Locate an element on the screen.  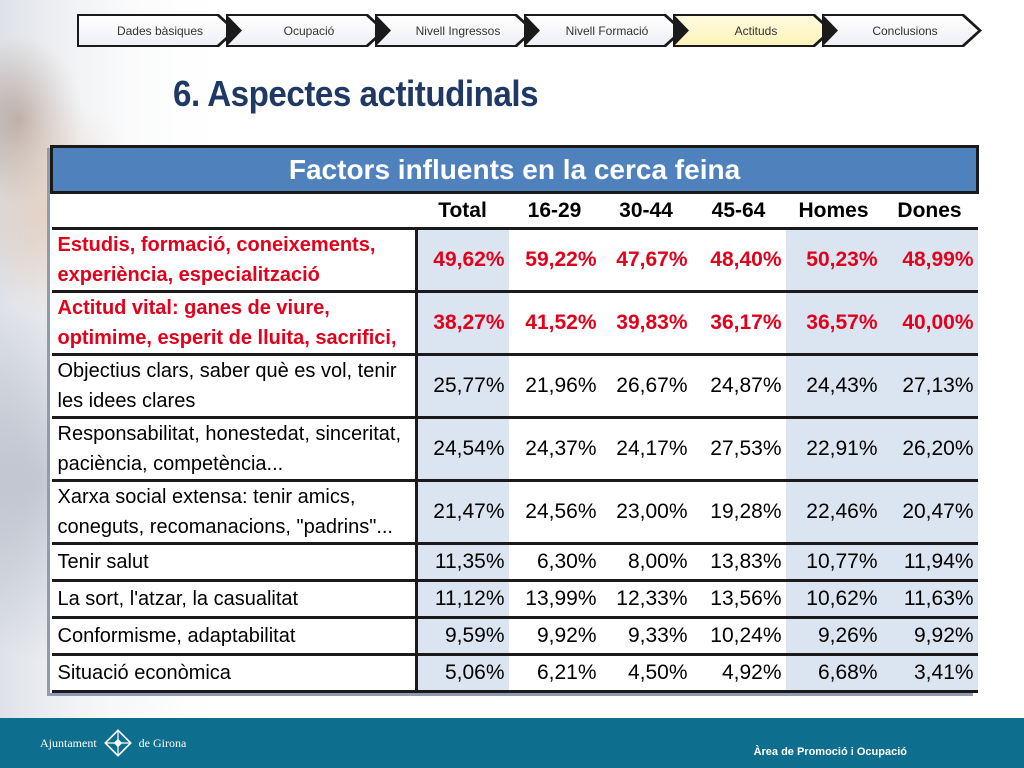
factor-line: Tenir salut is located at coordinates (103, 562).